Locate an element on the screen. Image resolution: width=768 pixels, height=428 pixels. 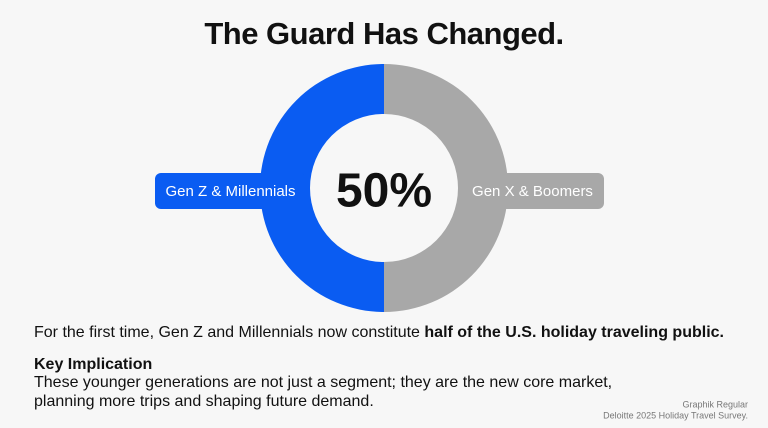
category-label: Gen X & Boomers is located at coordinates (532, 191).